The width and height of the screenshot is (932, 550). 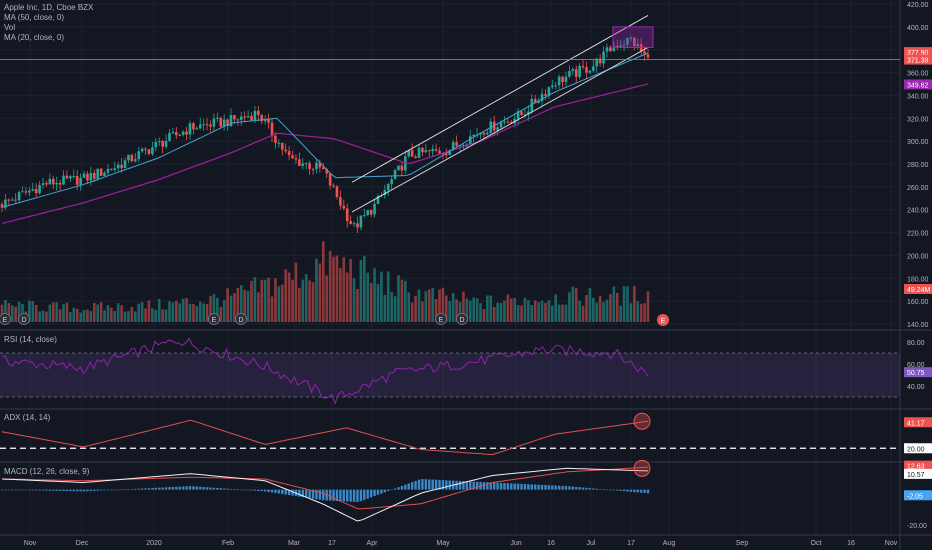 I want to click on macd-label: MACD (12, 26, close, 9), so click(x=47, y=471).